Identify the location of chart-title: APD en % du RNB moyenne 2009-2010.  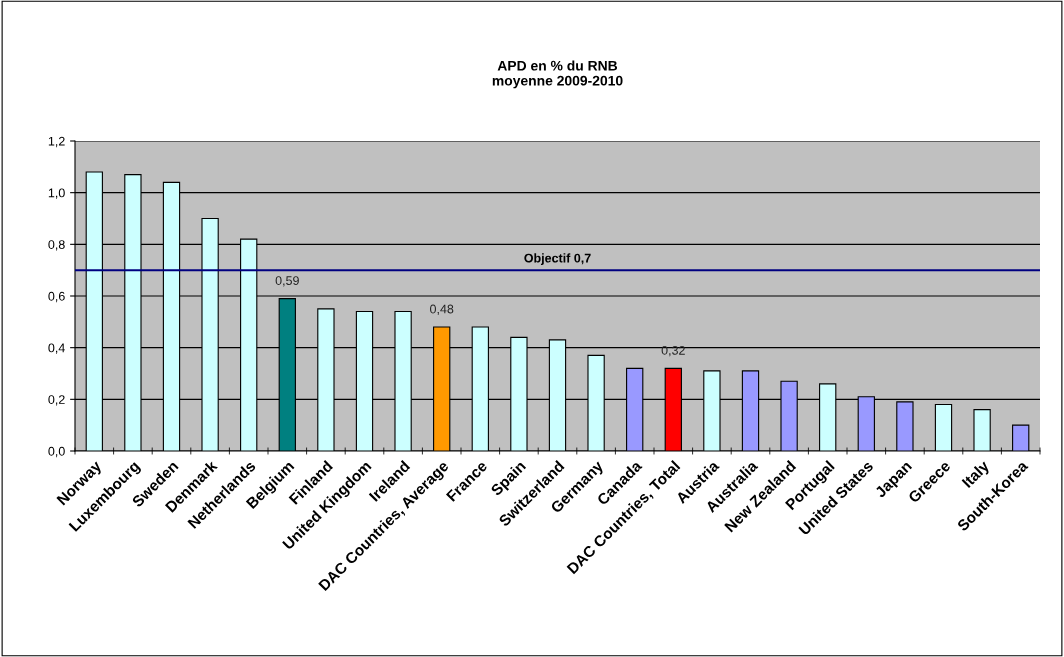
(557, 74).